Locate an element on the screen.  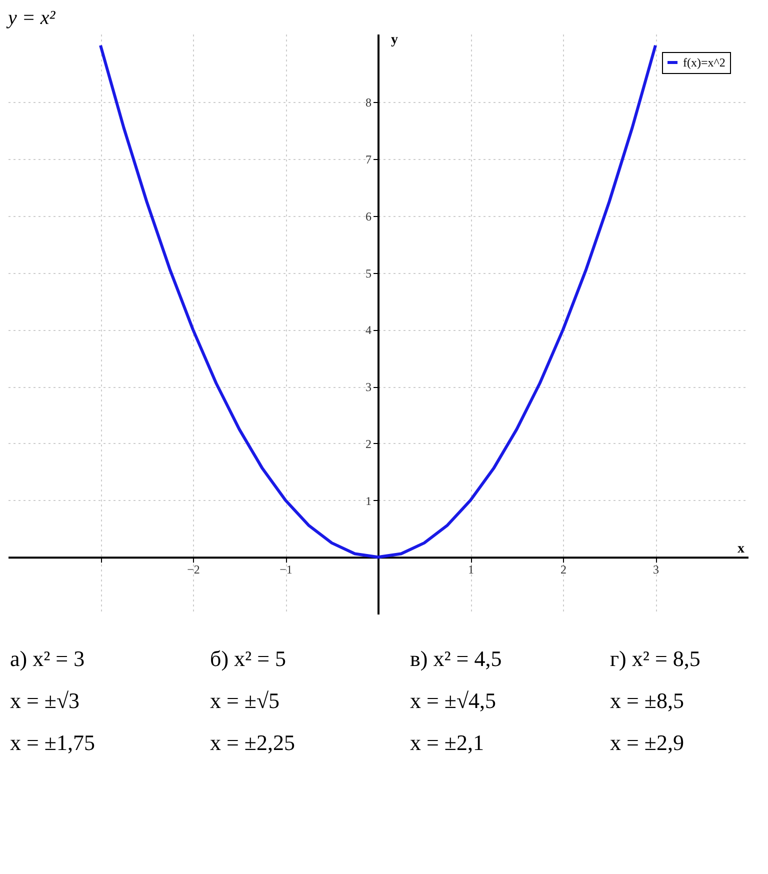
y-tick-label: 2 is located at coordinates (369, 443).